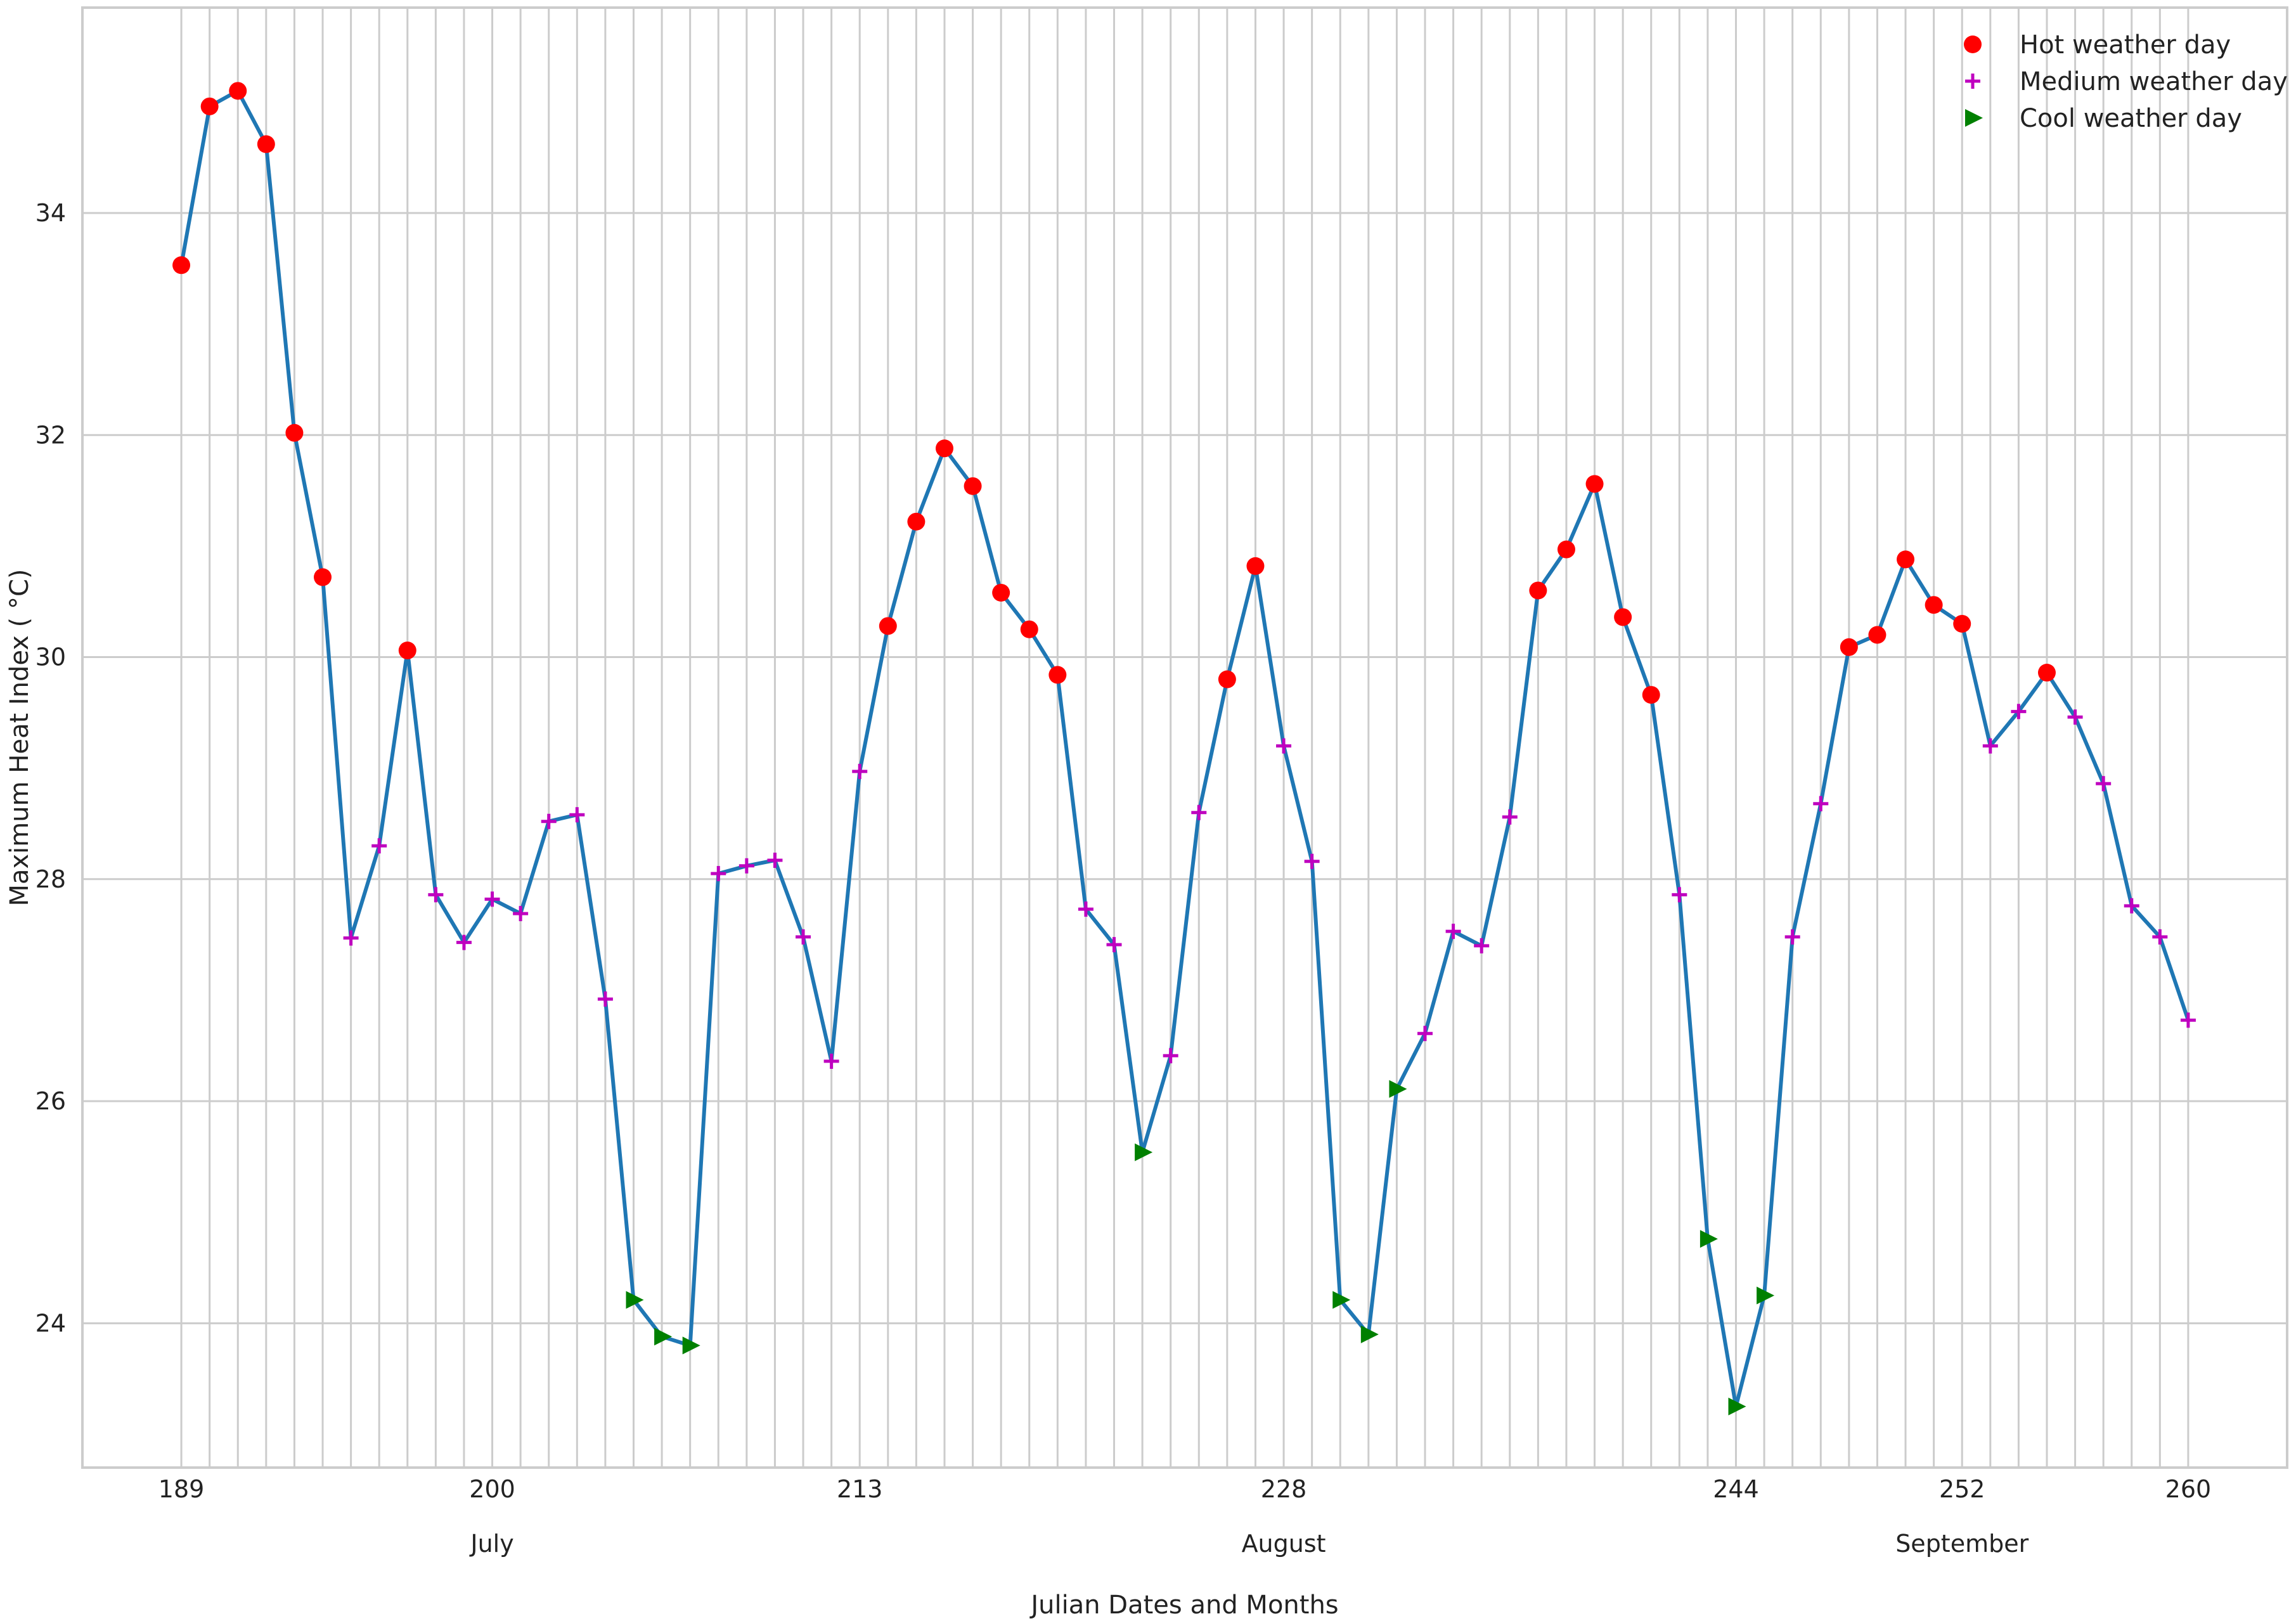 The image size is (2296, 1621). I want to click on month-label: July, so click(491, 1544).